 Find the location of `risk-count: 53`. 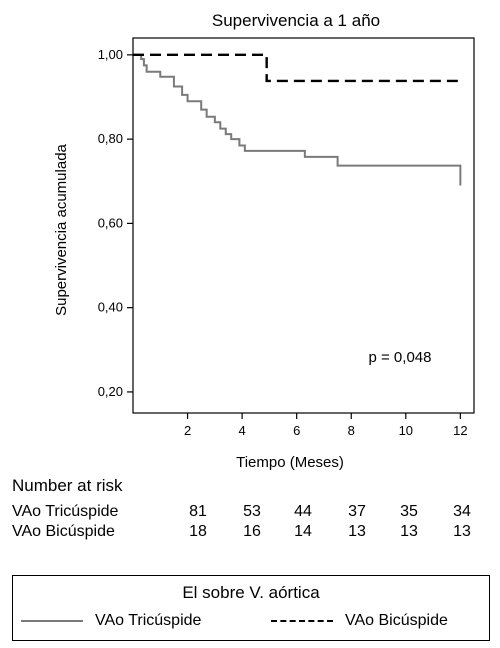

risk-count: 53 is located at coordinates (252, 511).